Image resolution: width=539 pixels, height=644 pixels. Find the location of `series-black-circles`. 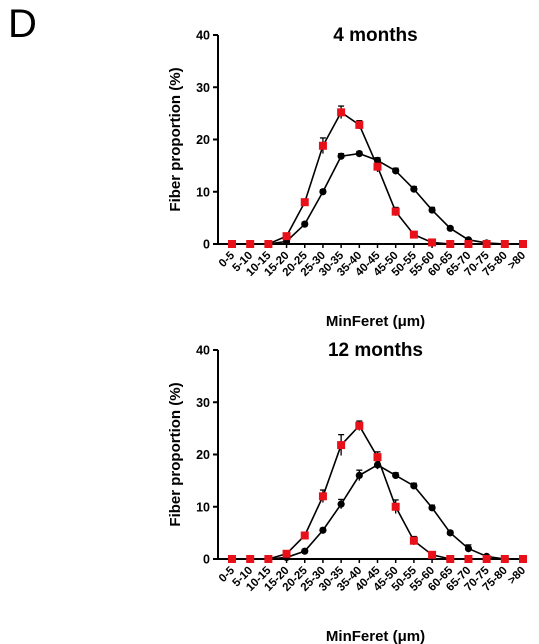

series-black-circles is located at coordinates (377, 511).